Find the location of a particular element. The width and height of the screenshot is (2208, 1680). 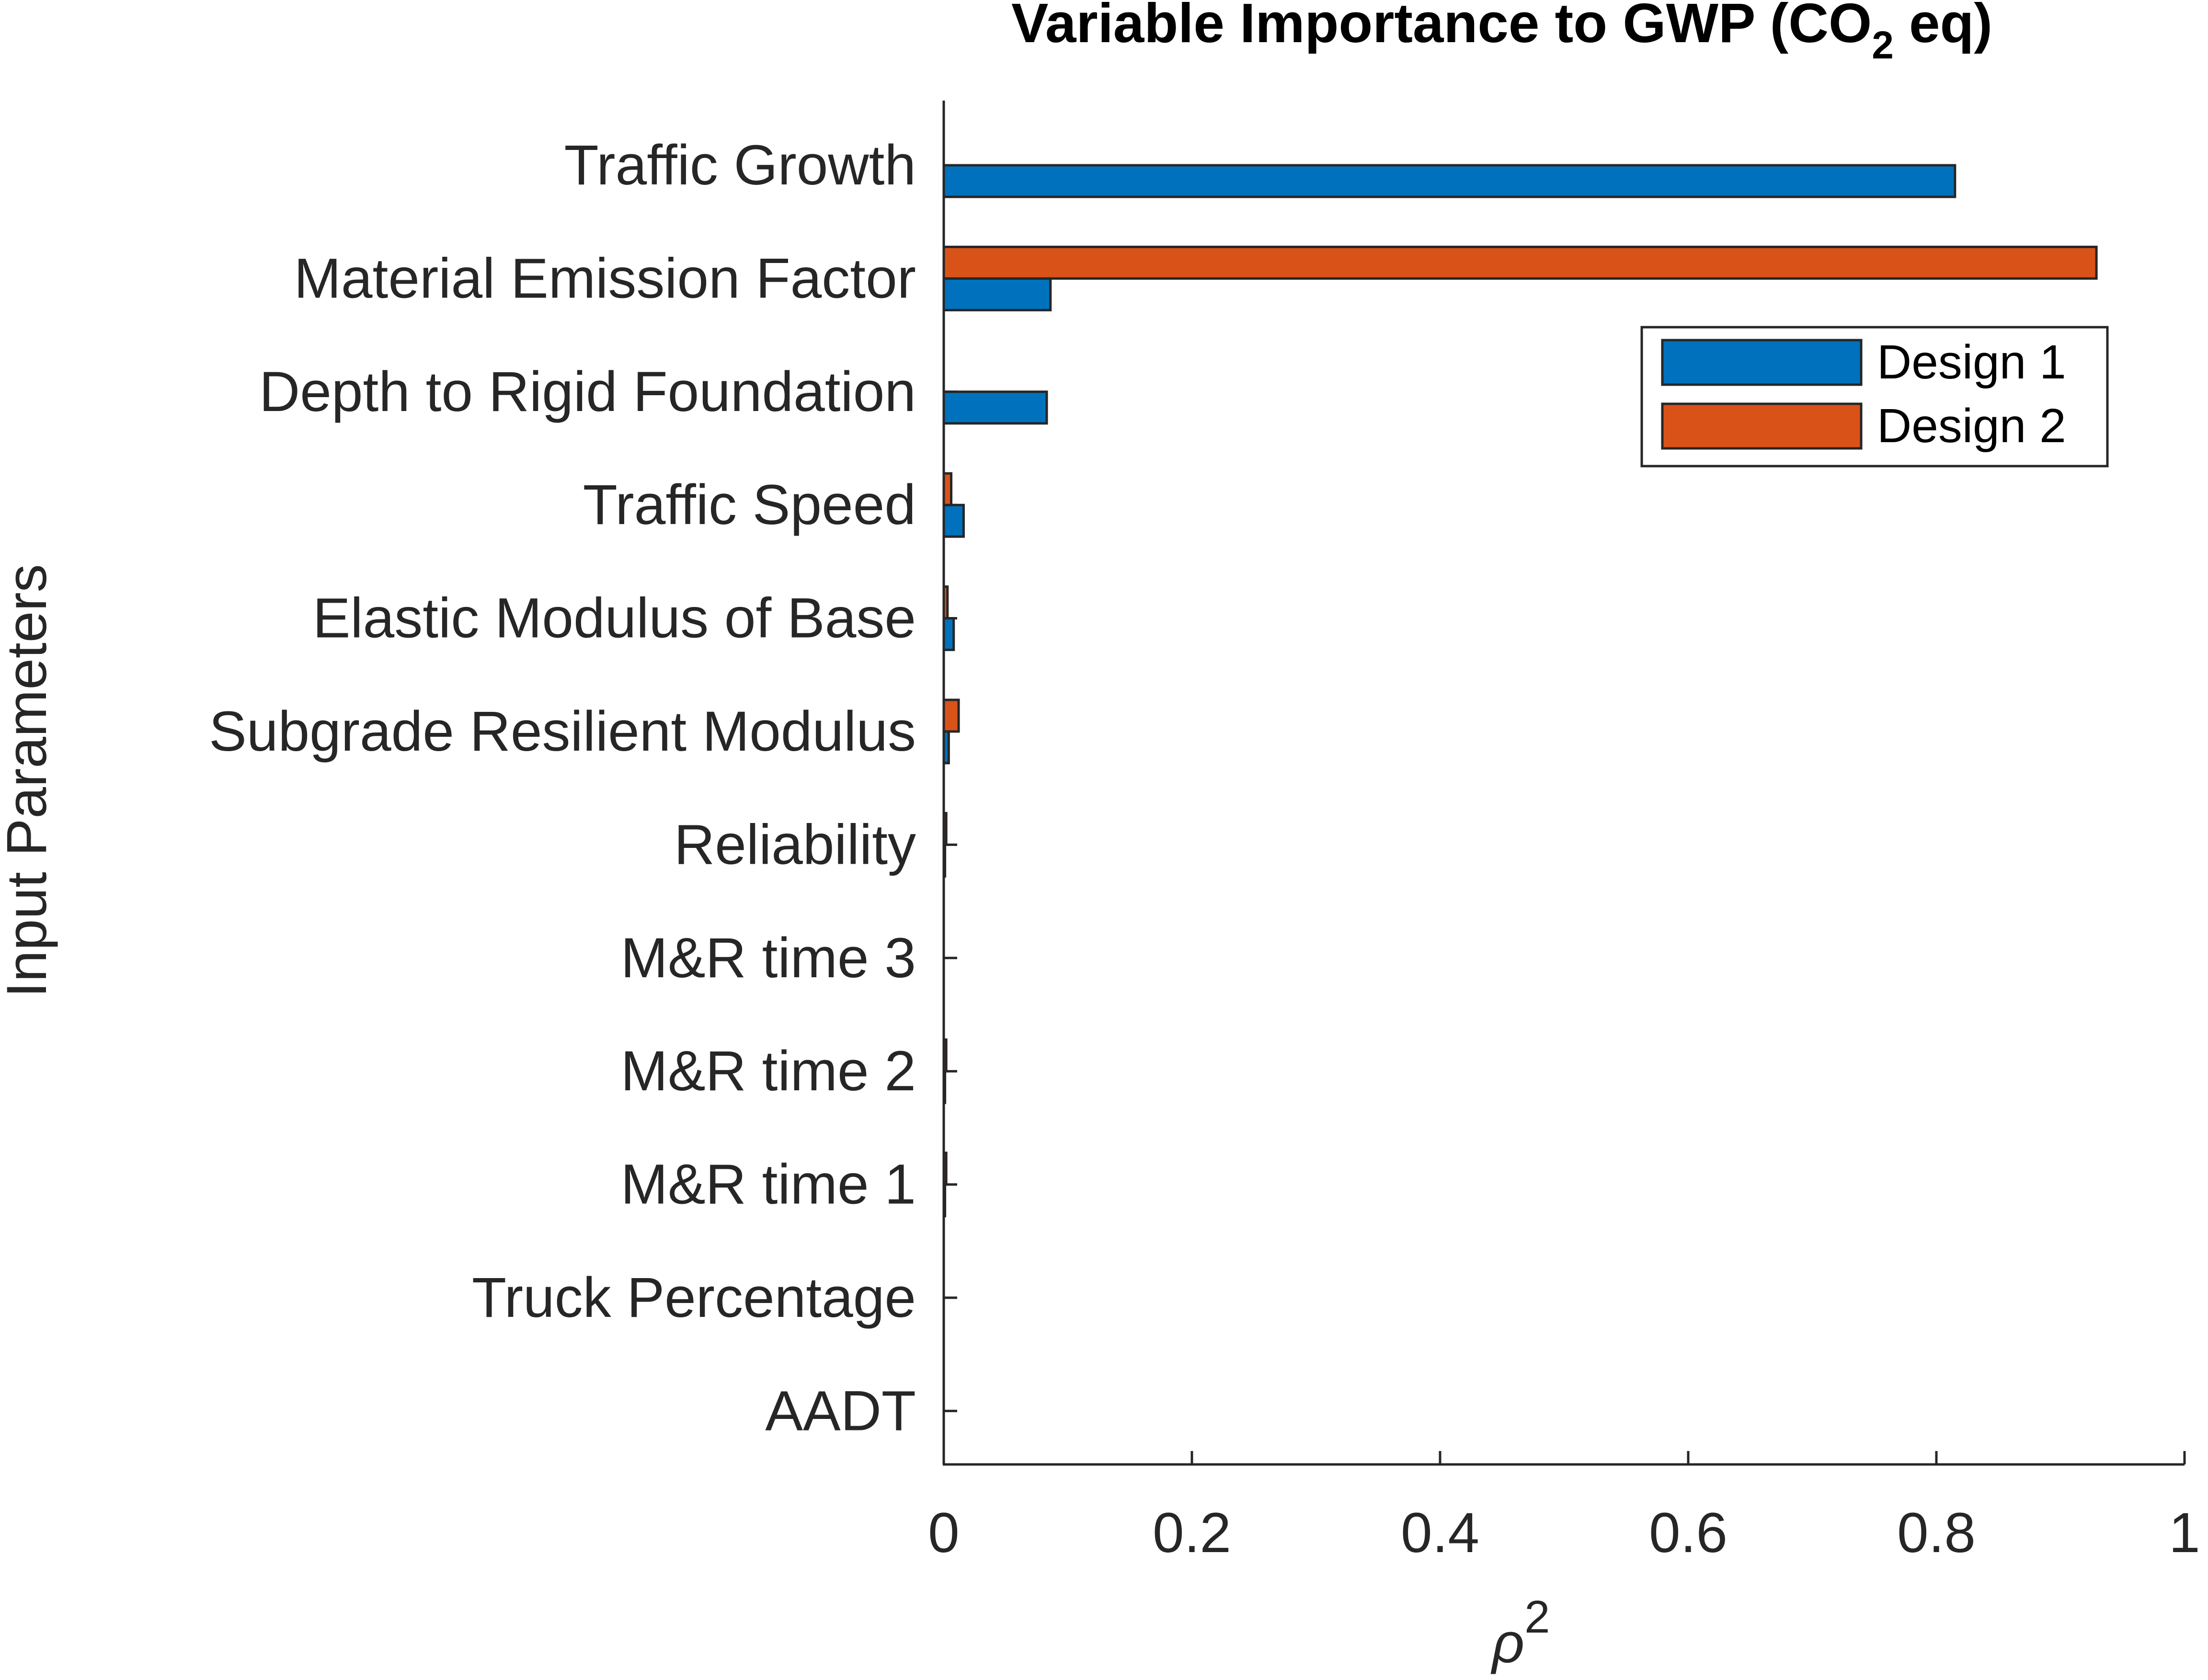

x-ticks: 0 0.2 0.4 0.6 0.8 1 is located at coordinates (1564, 1533).